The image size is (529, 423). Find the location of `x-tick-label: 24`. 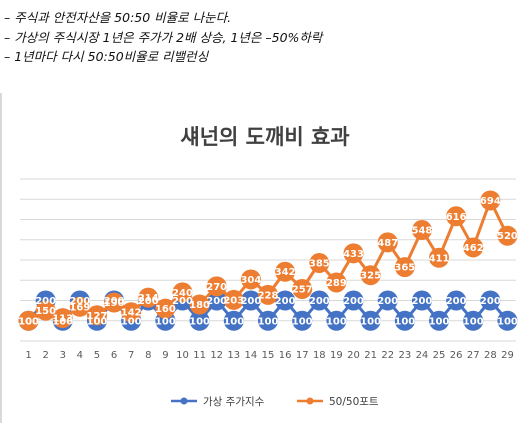

x-tick-label: 24 is located at coordinates (422, 355).